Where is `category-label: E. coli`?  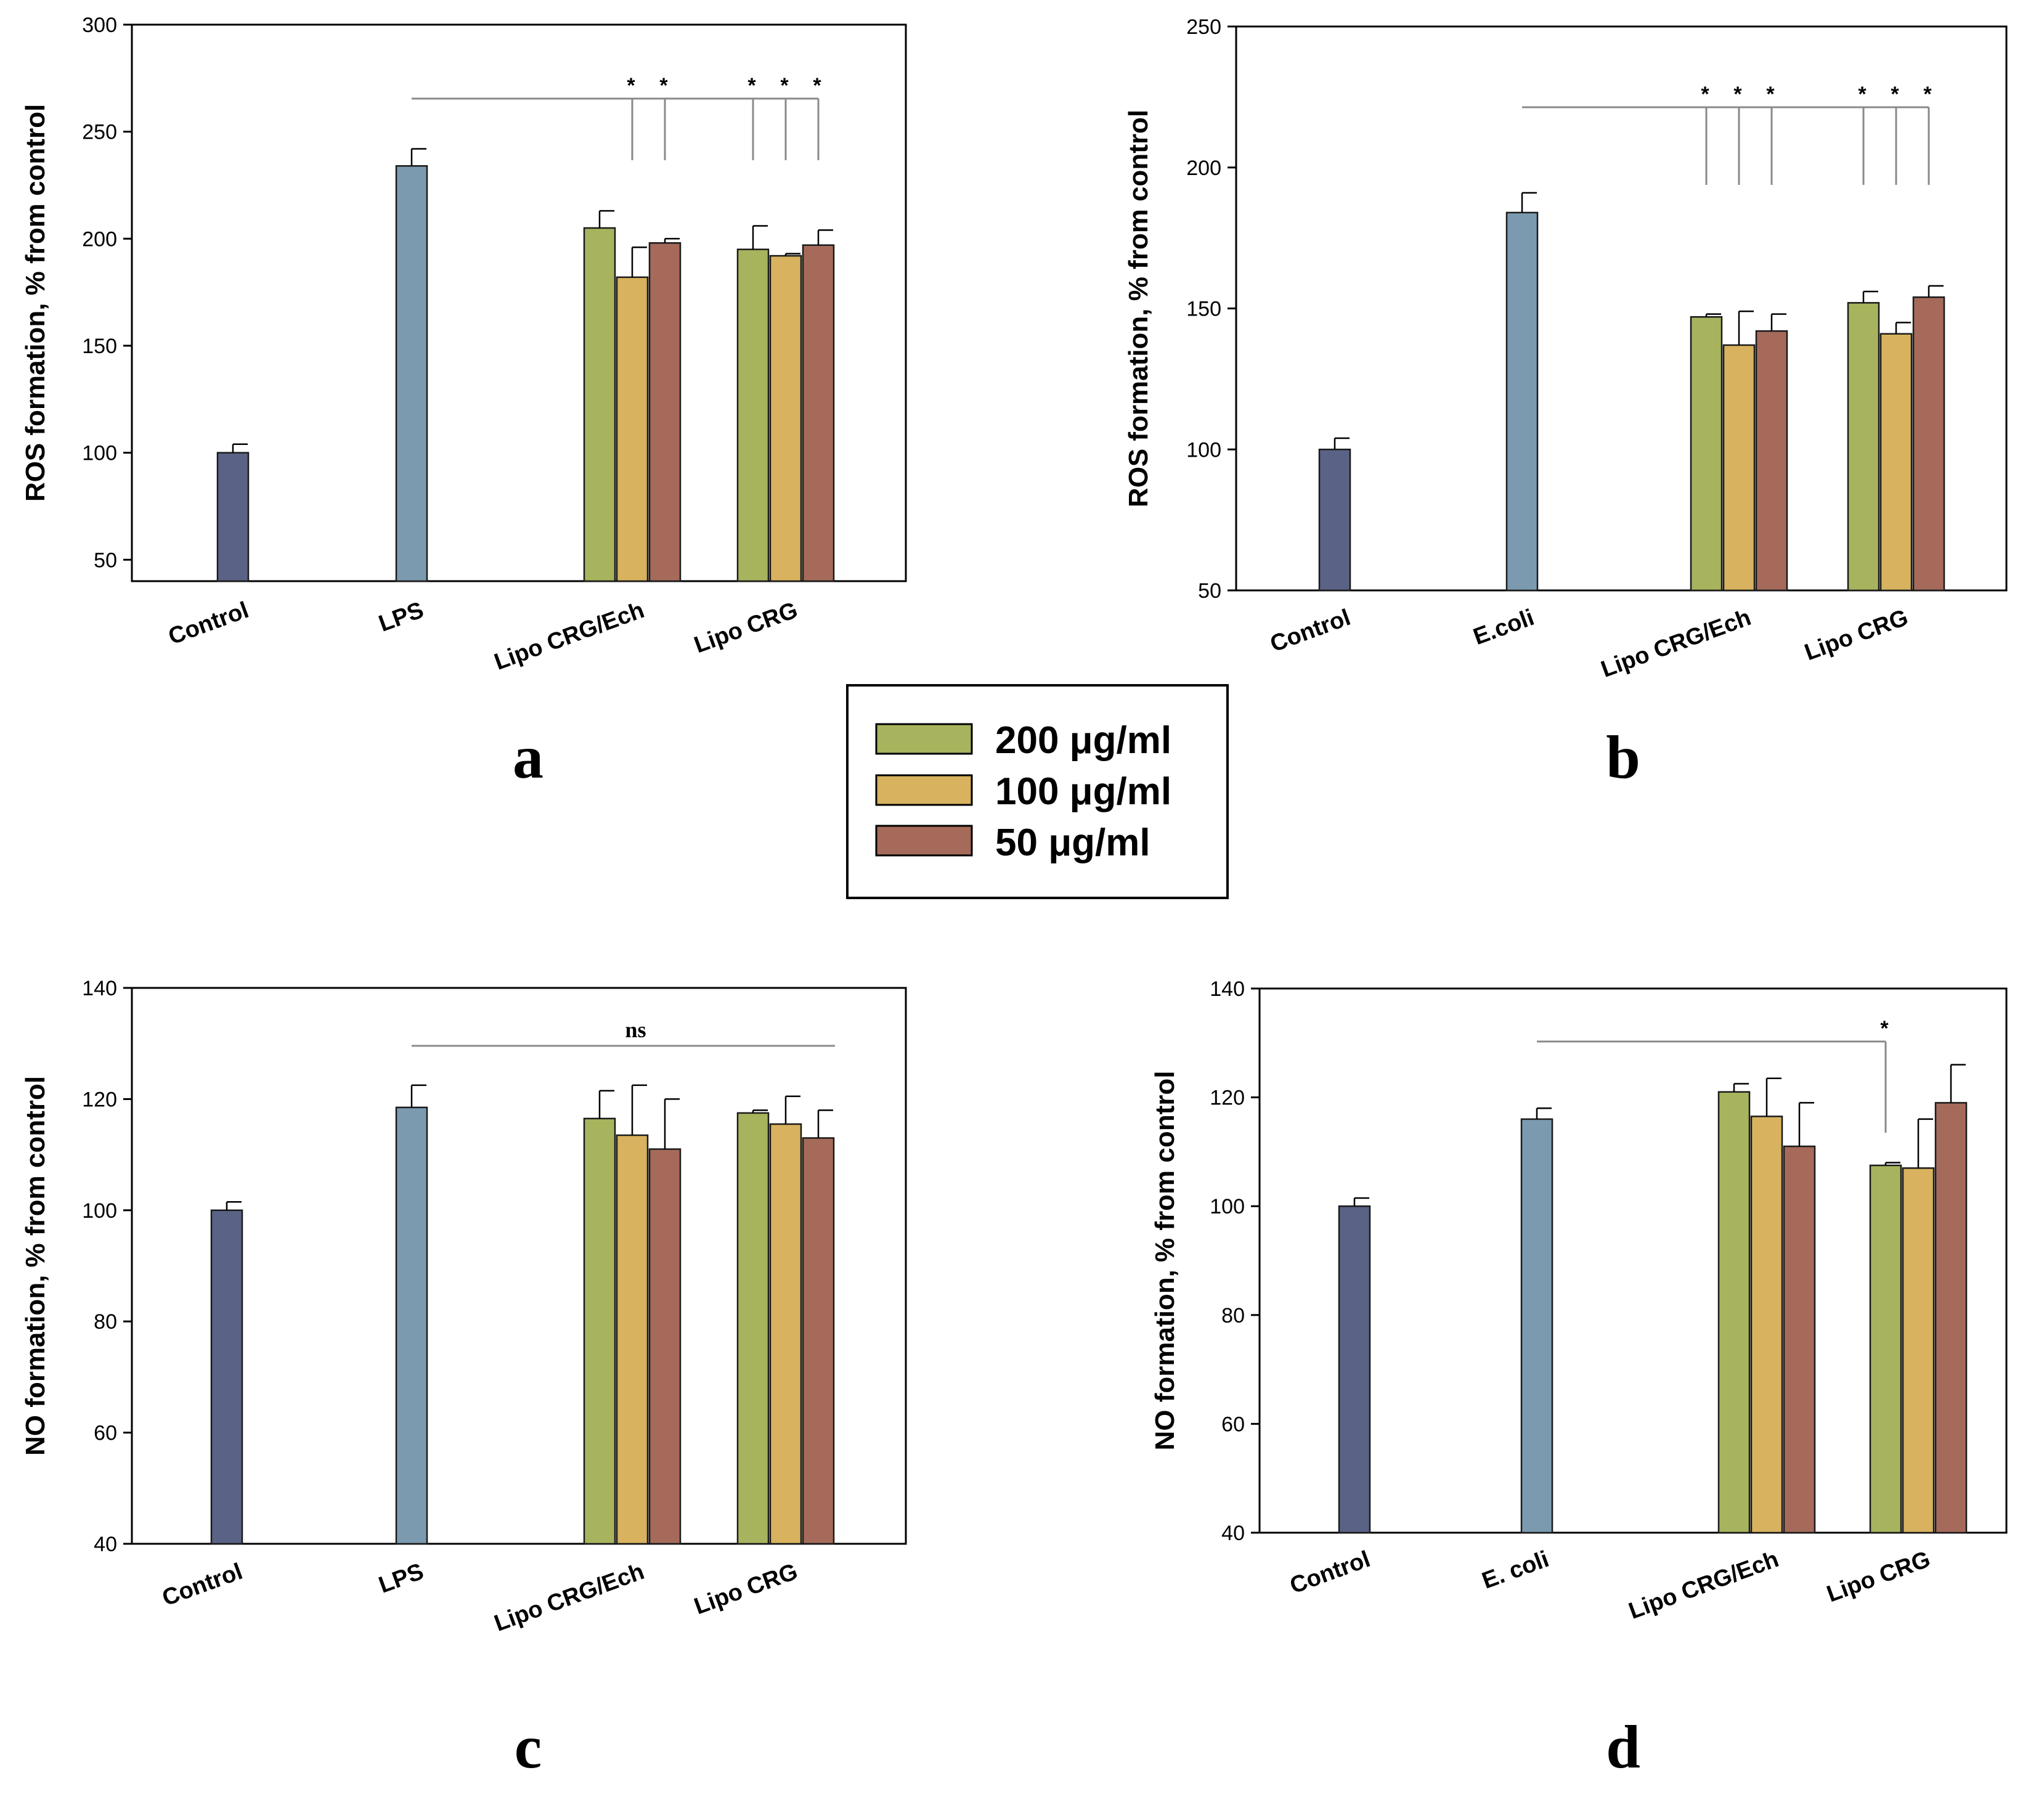
category-label: E. coli is located at coordinates (1516, 1570).